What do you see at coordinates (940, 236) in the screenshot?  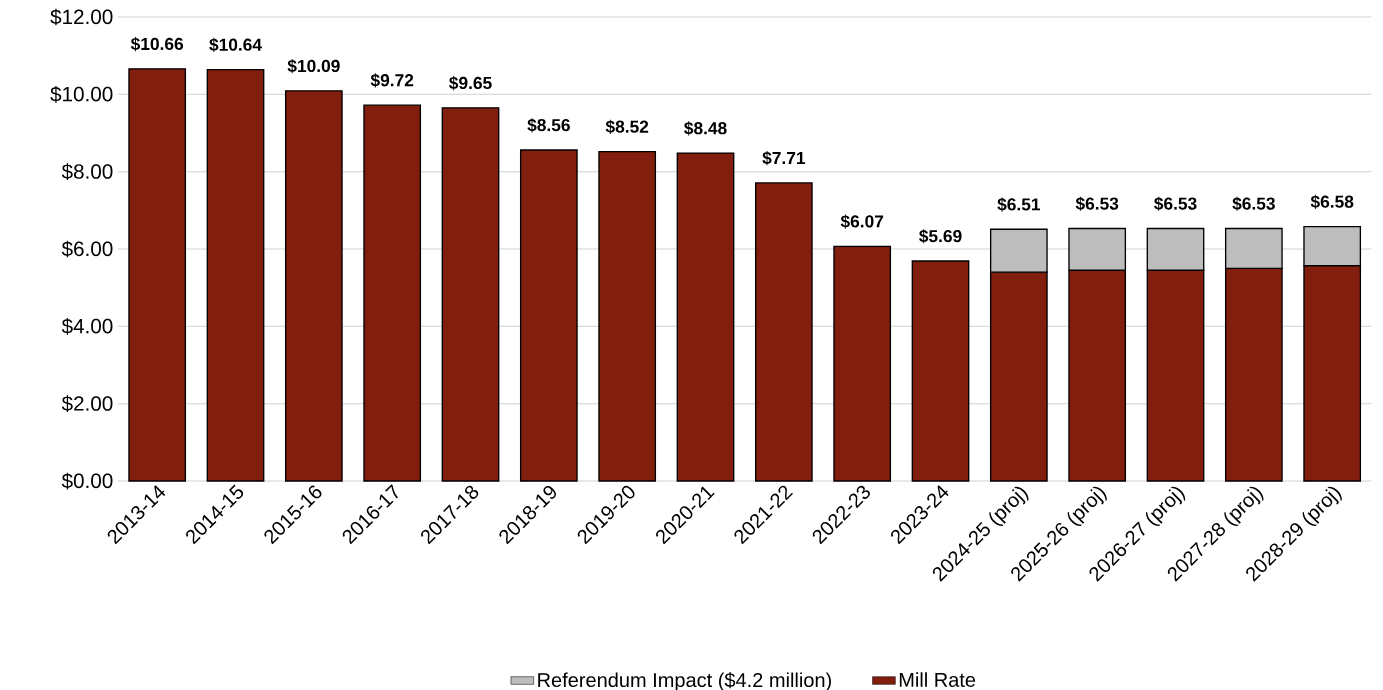 I see `total-label: $5.69` at bounding box center [940, 236].